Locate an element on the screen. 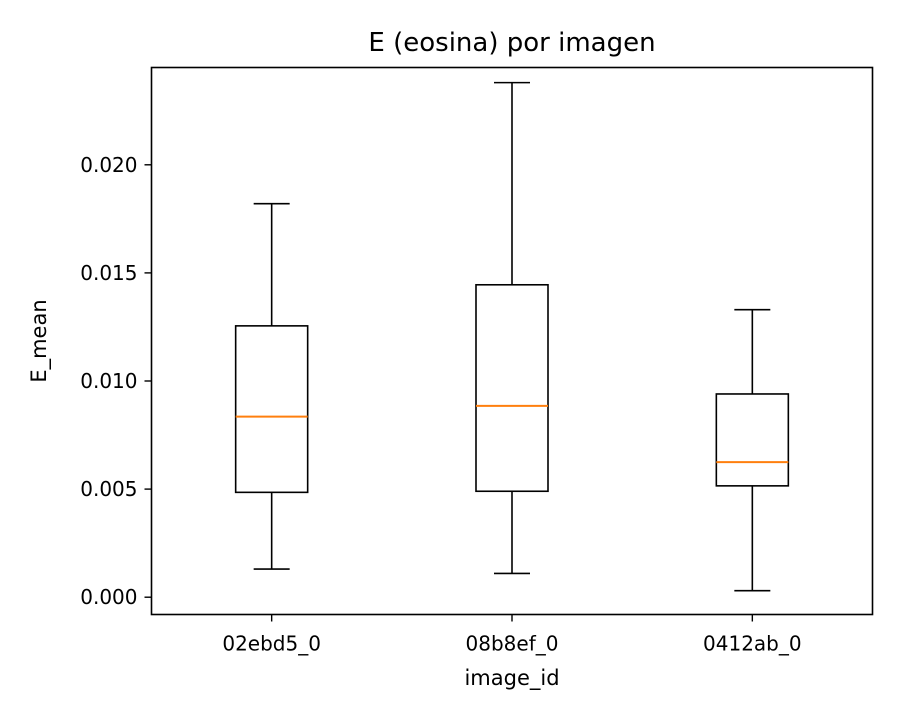 Image resolution: width=900 pixels, height=720 pixels. chart-title: E (eosina) por imagen is located at coordinates (511, 43).